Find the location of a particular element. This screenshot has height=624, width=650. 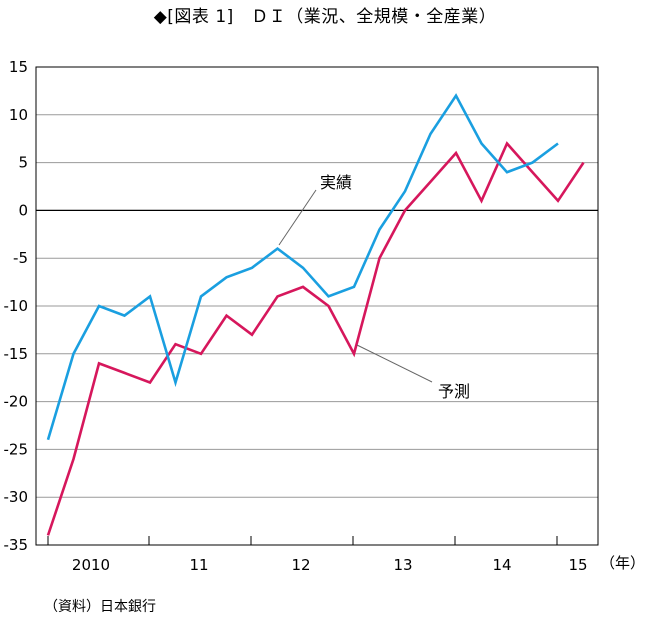

y-tick-label: -5 is located at coordinates (20, 258).